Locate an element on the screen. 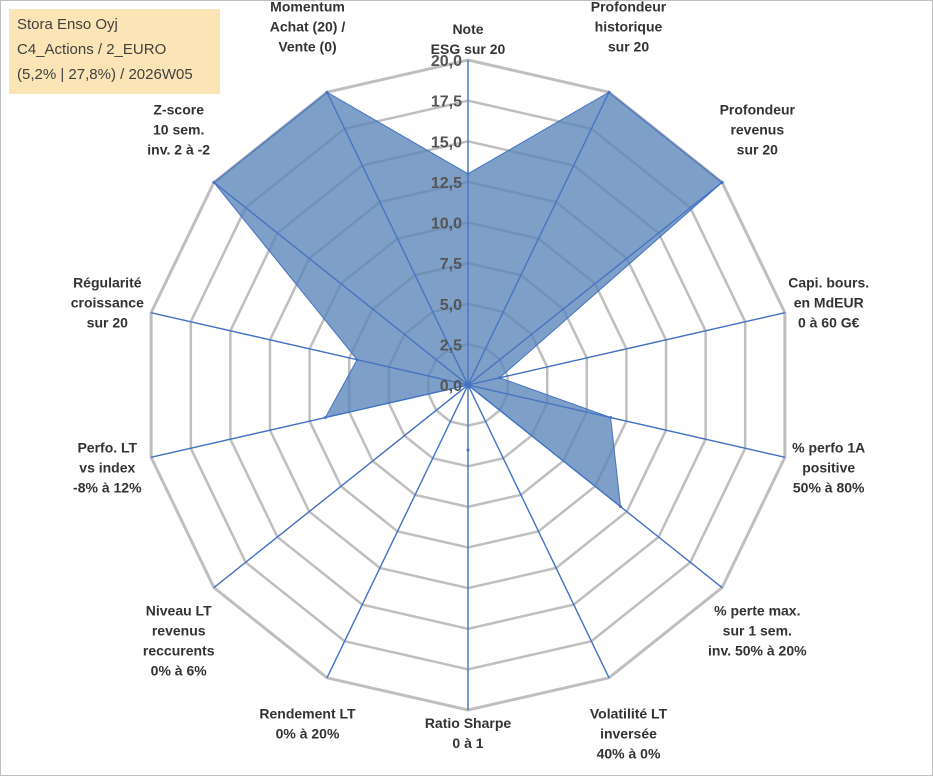  category-label: Profondeur revenus sur 20 is located at coordinates (758, 129).